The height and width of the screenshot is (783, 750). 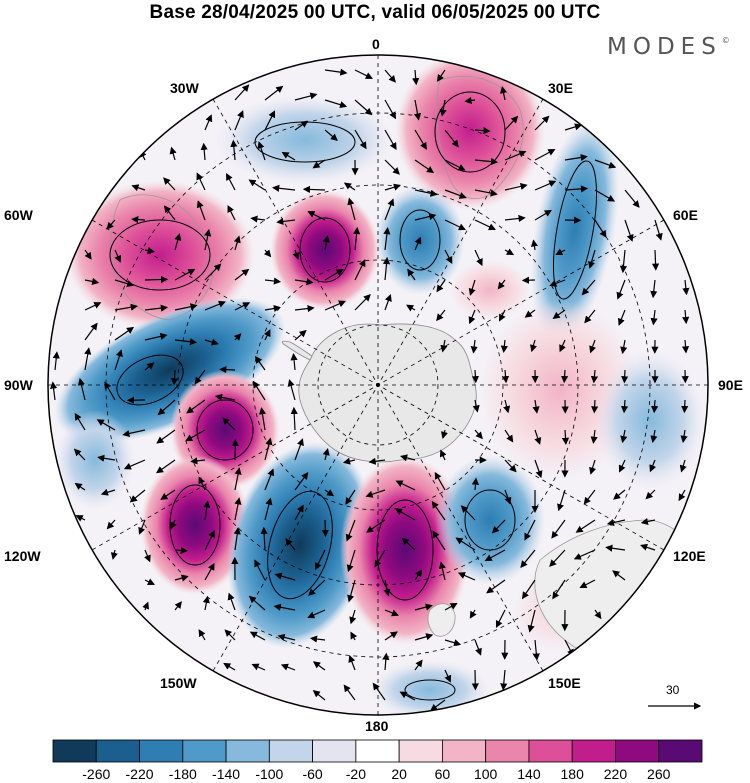 I want to click on longitude-label-150e: 150E, so click(x=564, y=683).